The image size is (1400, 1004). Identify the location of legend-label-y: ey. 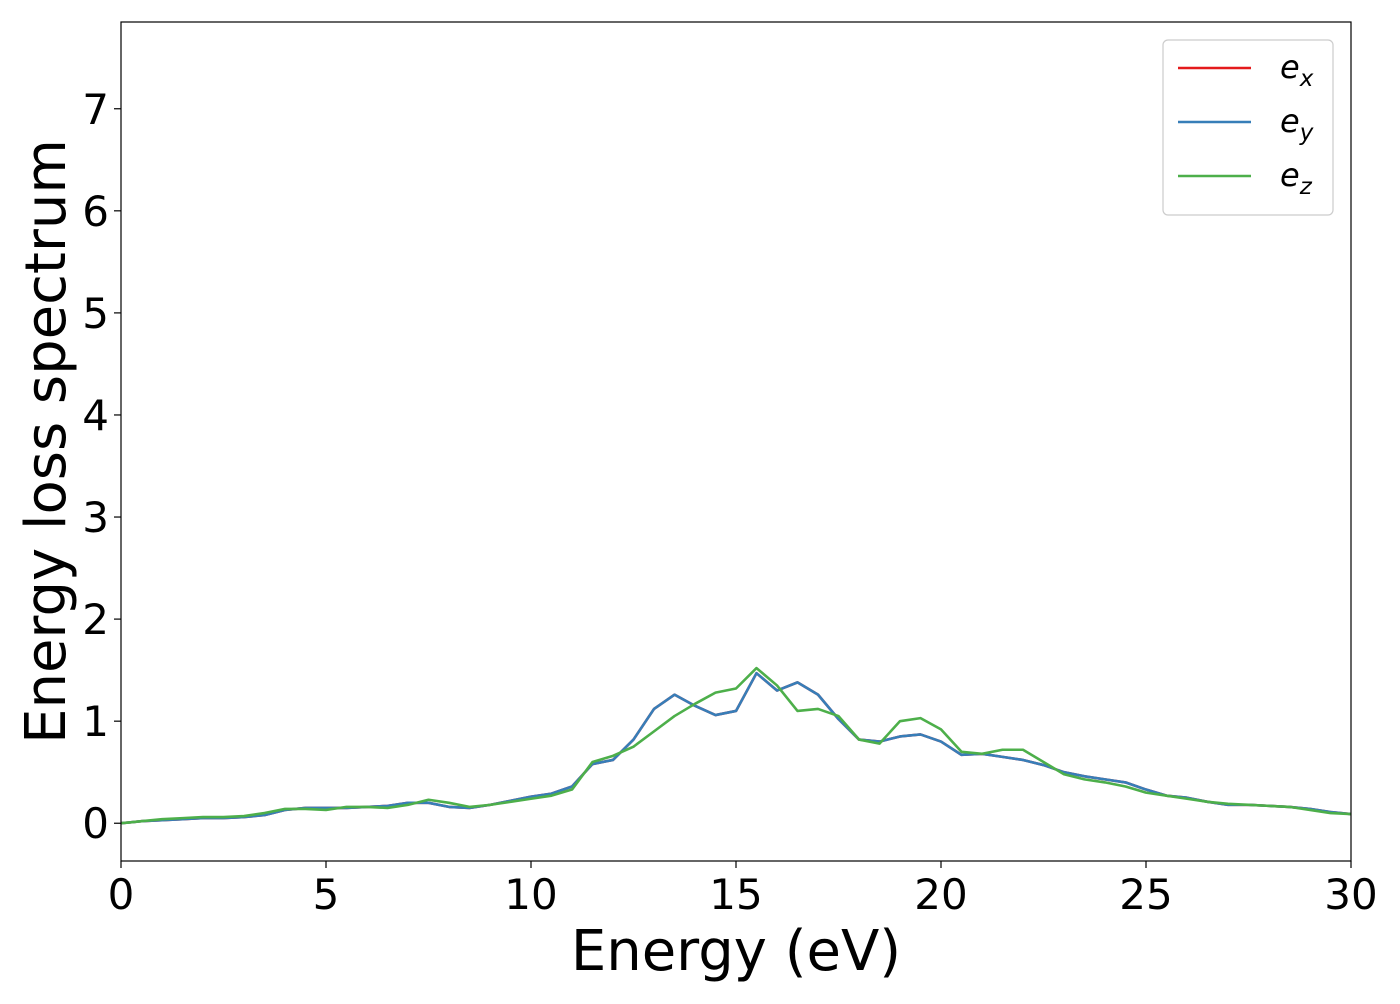
(1297, 124).